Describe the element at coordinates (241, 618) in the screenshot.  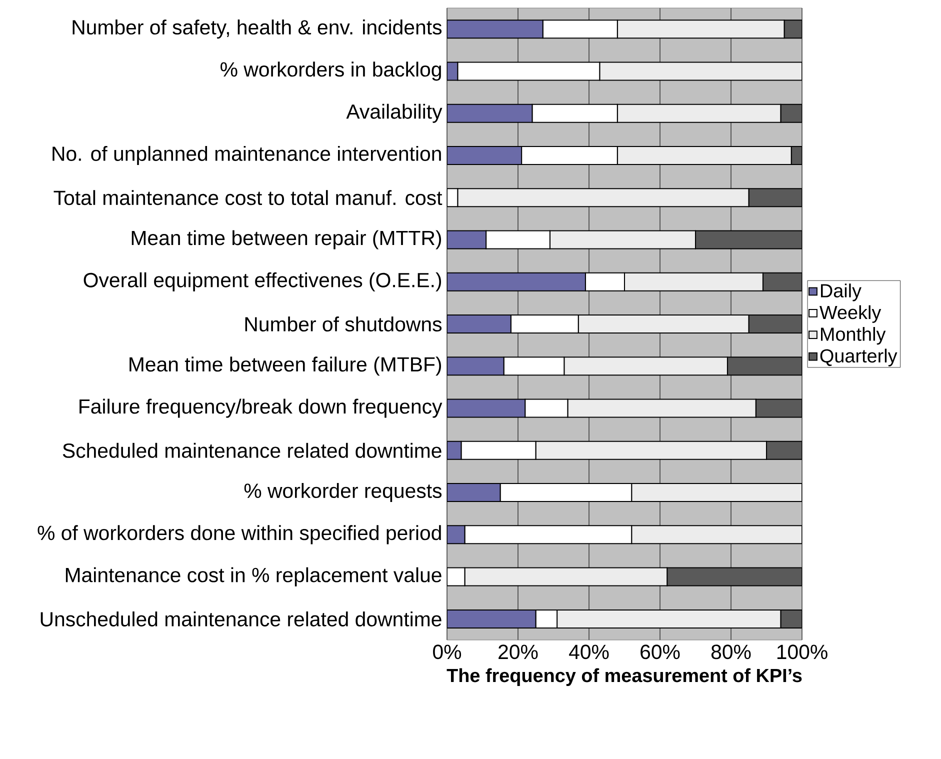
I see `y-tick-label: Unscheduled maintenance related downtime` at that location.